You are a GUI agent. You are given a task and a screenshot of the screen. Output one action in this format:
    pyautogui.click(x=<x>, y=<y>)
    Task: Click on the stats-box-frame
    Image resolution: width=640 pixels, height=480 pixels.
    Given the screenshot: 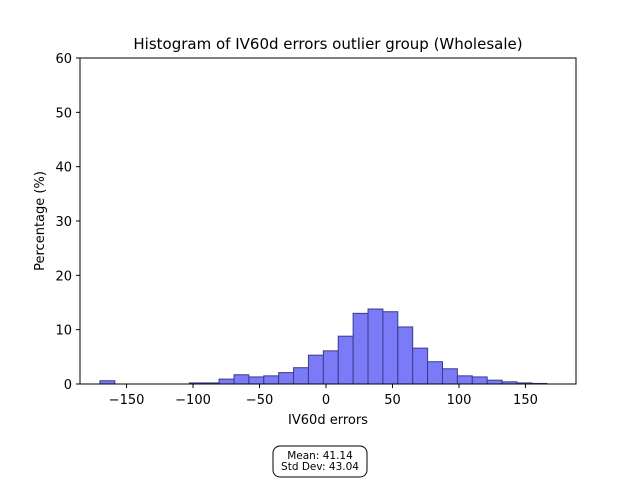 What is the action you would take?
    pyautogui.click(x=320, y=461)
    